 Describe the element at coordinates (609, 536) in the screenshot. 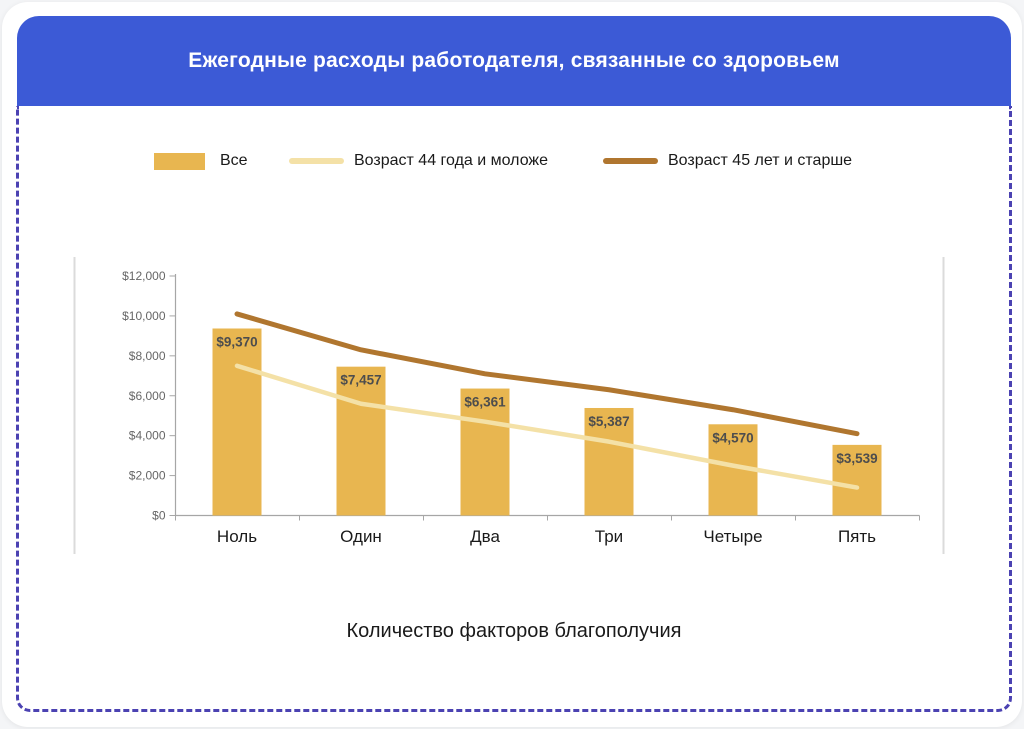

I see `x-axis-category-label: Три` at that location.